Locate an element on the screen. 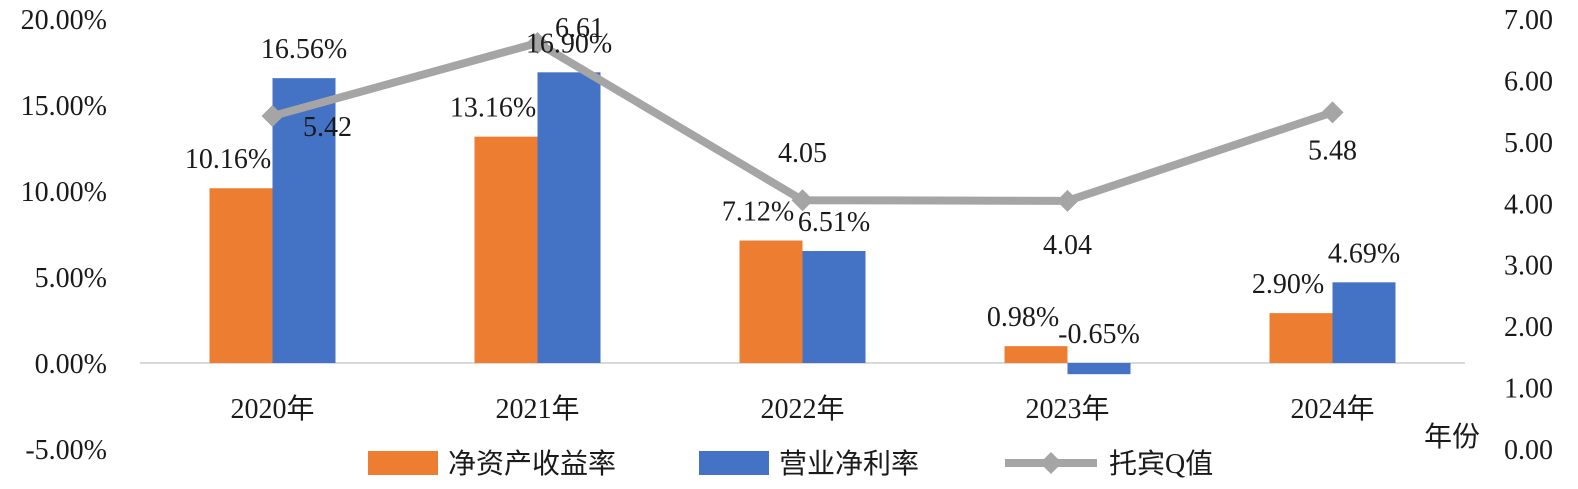 The height and width of the screenshot is (489, 1578). left-tick-label: 0.00% is located at coordinates (71, 364).